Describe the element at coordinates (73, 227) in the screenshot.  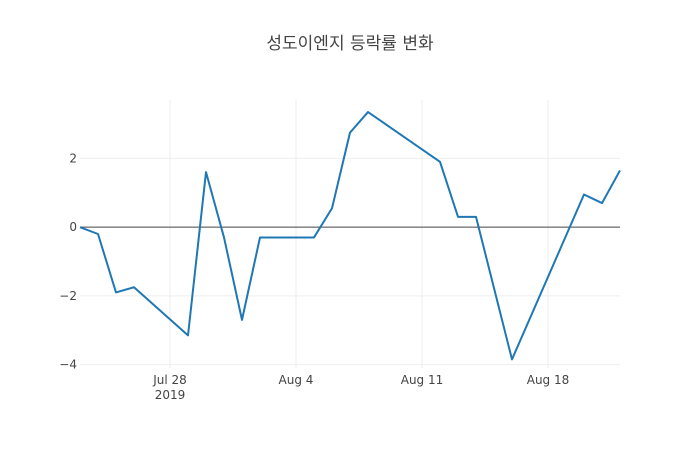
I see `y-tick-label: 0` at that location.